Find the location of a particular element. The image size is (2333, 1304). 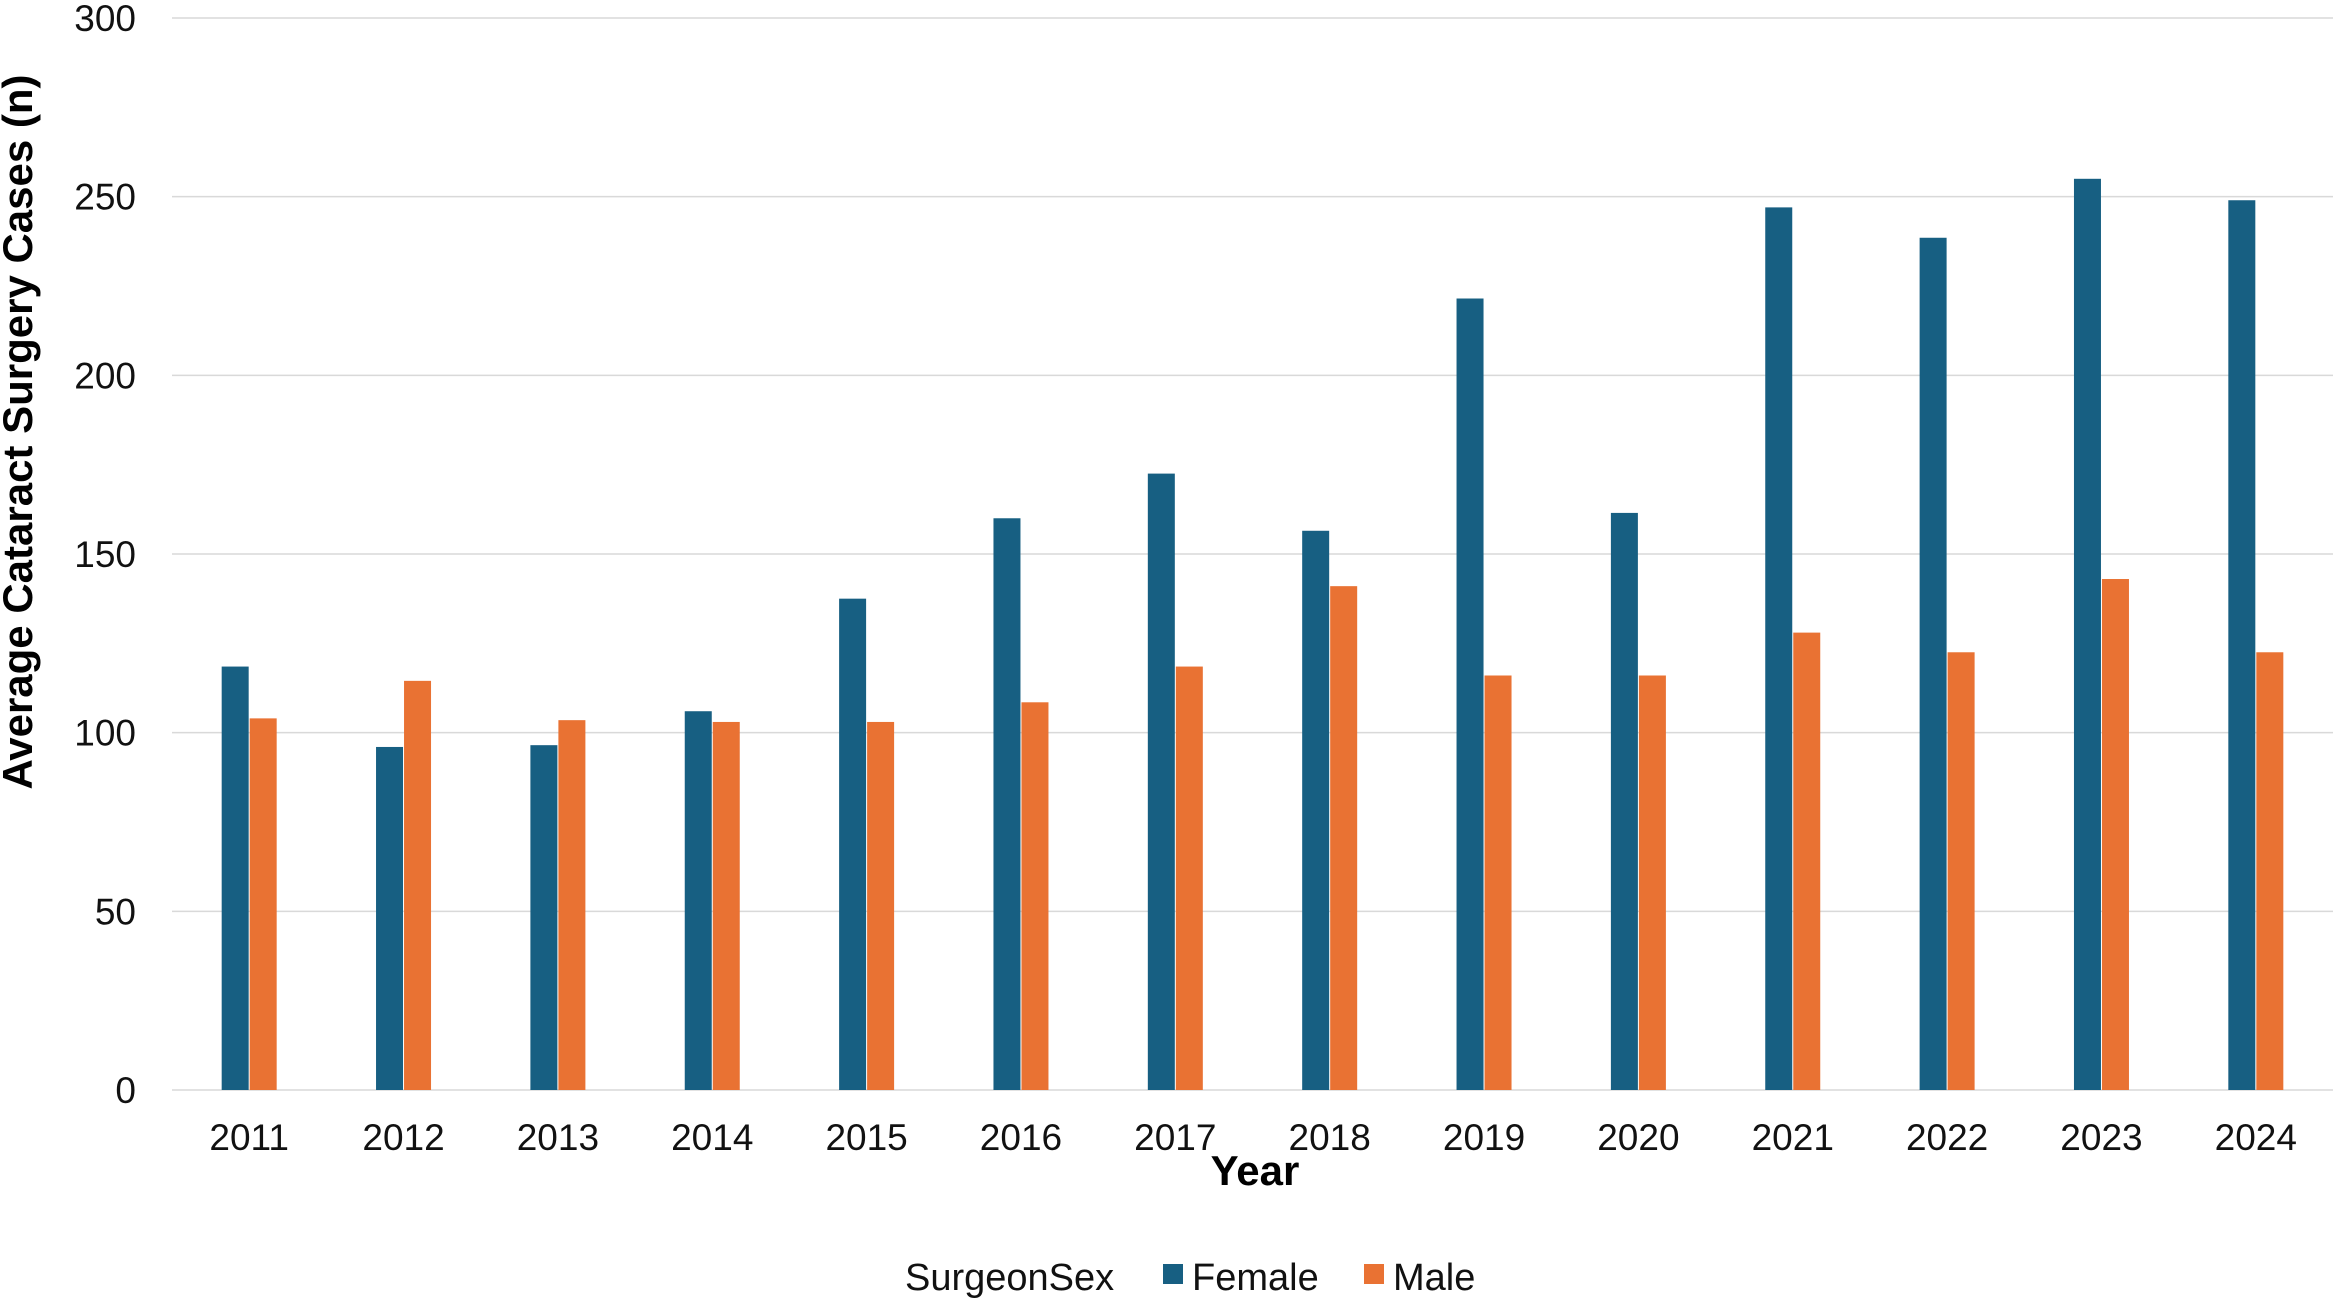

bar-male-2018 is located at coordinates (1344, 838).